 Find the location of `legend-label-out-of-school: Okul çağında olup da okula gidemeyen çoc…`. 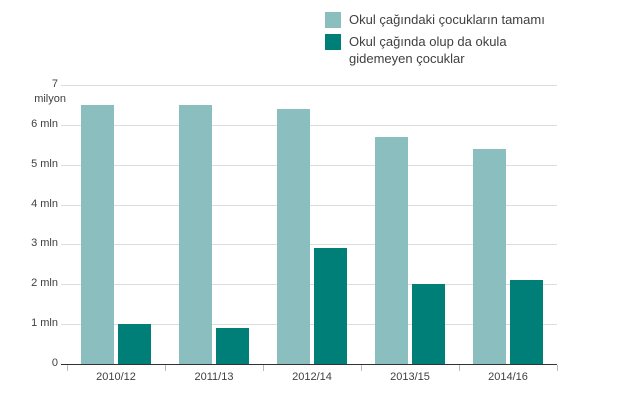

legend-label-out-of-school: Okul çağında olup da okula gidemeyen çoc… is located at coordinates (428, 50).